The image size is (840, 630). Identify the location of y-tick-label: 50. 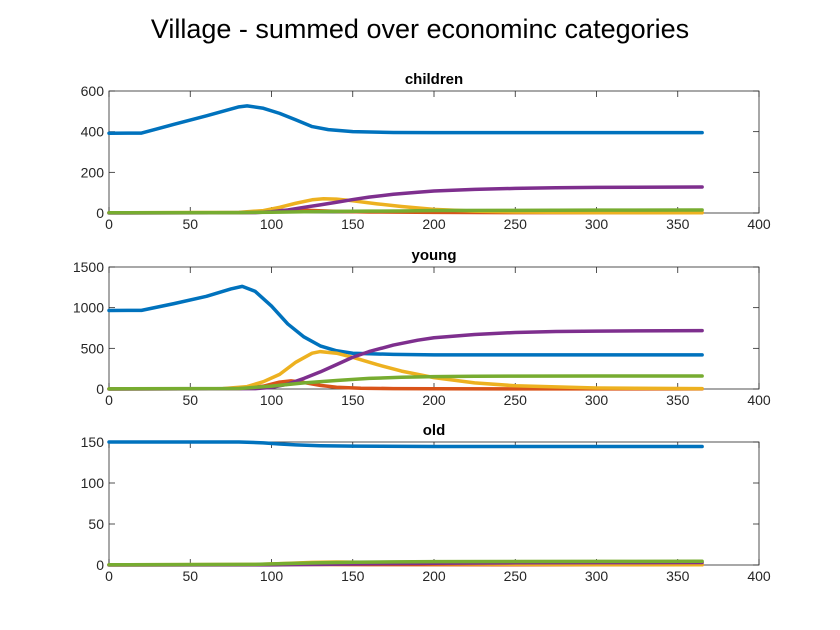
(96, 524).